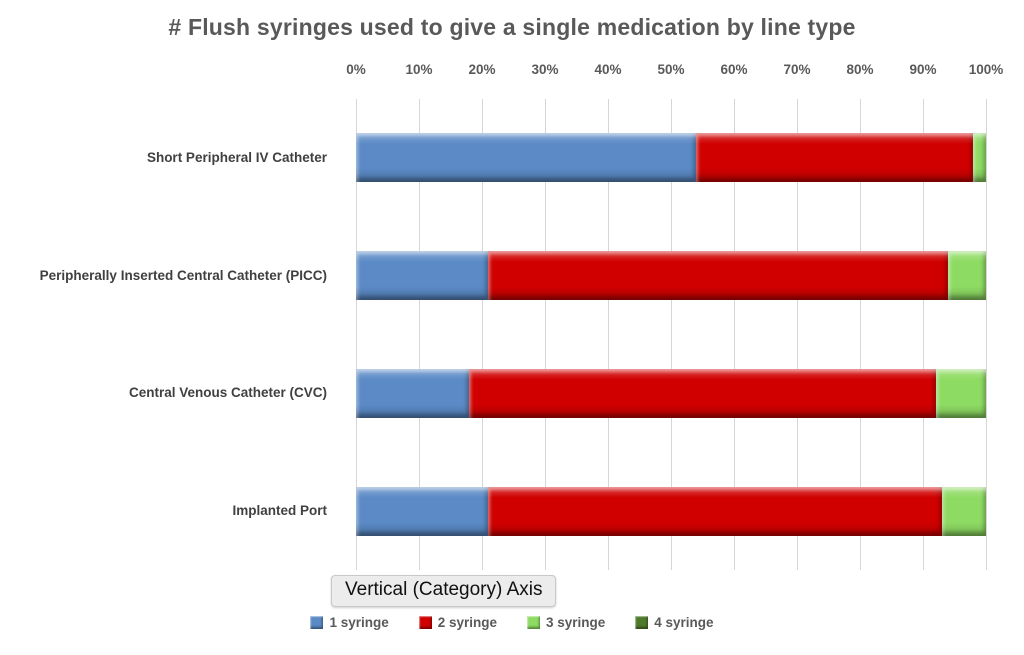  I want to click on axis-tooltip-label: Vertical (Category) Axis, so click(444, 589).